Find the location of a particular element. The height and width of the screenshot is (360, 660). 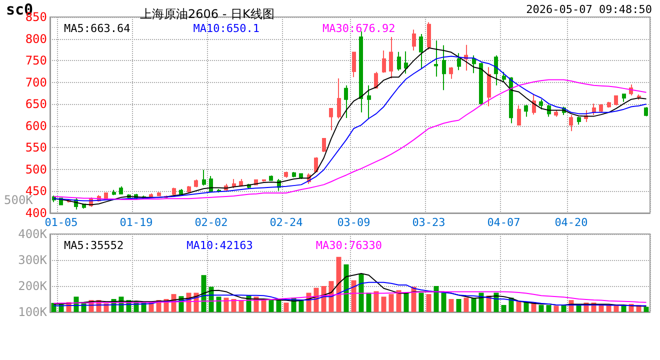

x-tick-label: 04-20 is located at coordinates (571, 222).